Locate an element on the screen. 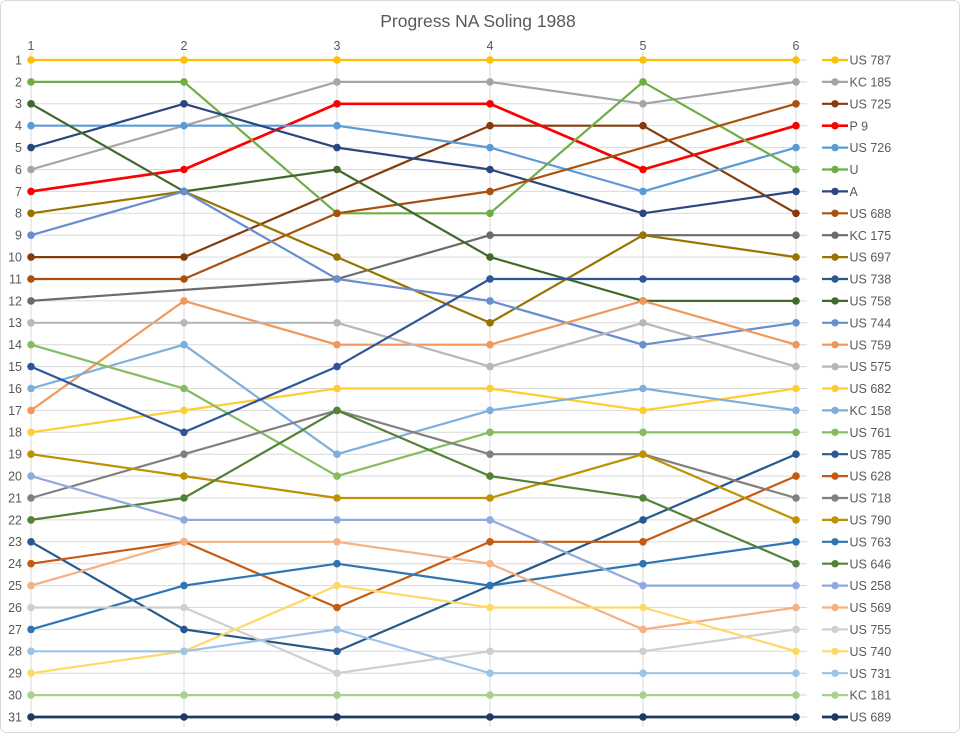 This screenshot has width=960, height=738. svg-text: US 682 is located at coordinates (871, 389).